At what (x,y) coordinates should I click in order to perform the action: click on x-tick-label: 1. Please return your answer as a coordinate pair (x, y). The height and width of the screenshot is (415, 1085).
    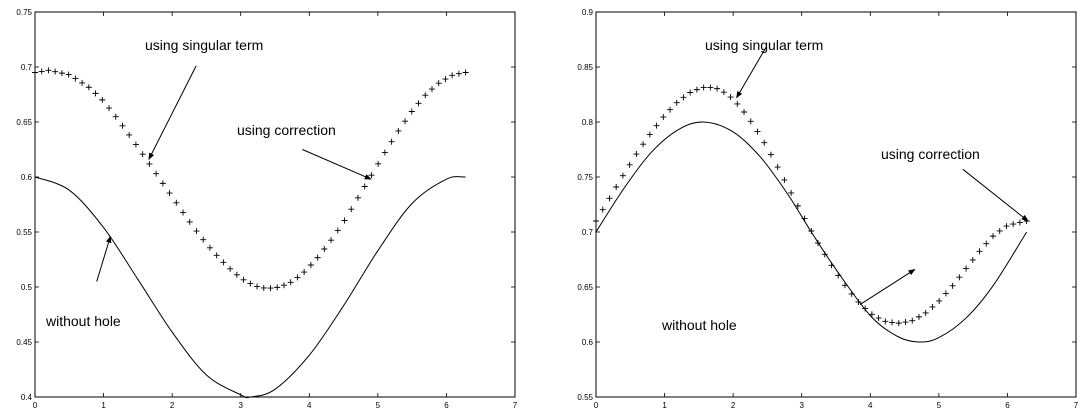
    Looking at the image, I should click on (103, 405).